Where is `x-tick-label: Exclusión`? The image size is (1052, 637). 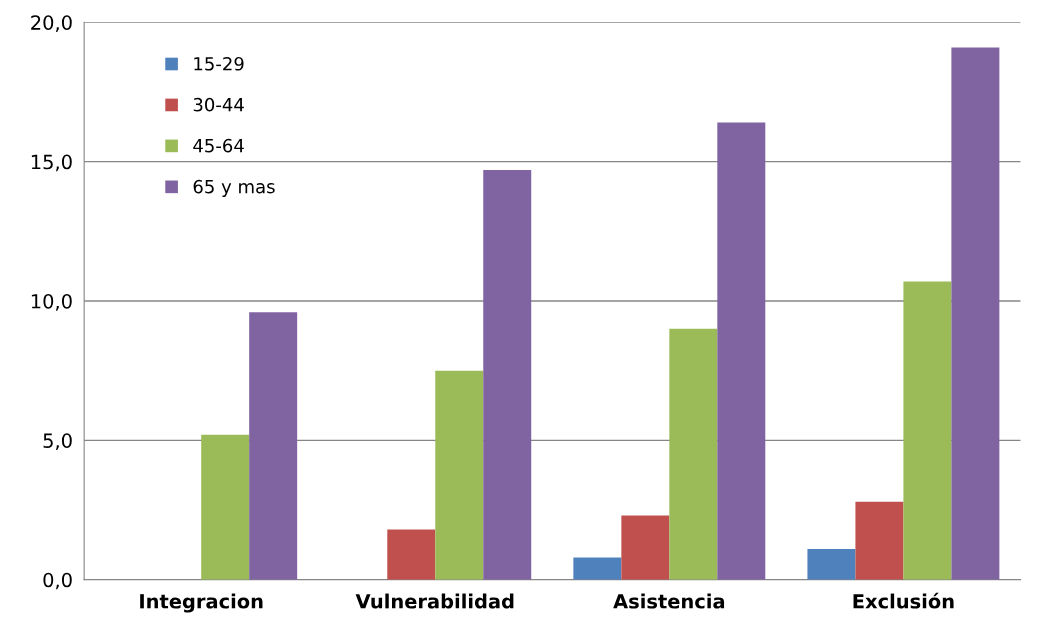
x-tick-label: Exclusión is located at coordinates (903, 600).